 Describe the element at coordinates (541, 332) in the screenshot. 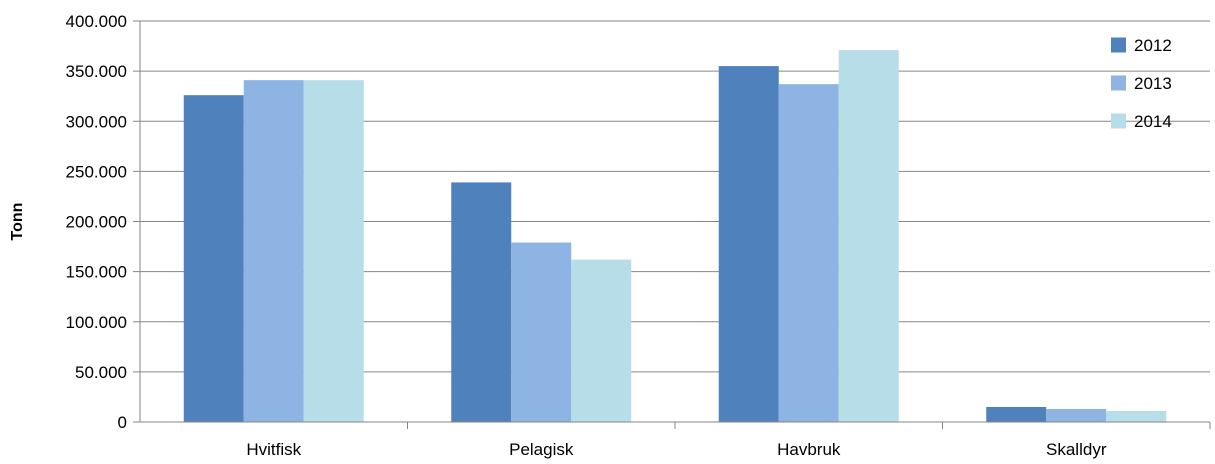

I see `bar-2013-pelagisk` at that location.